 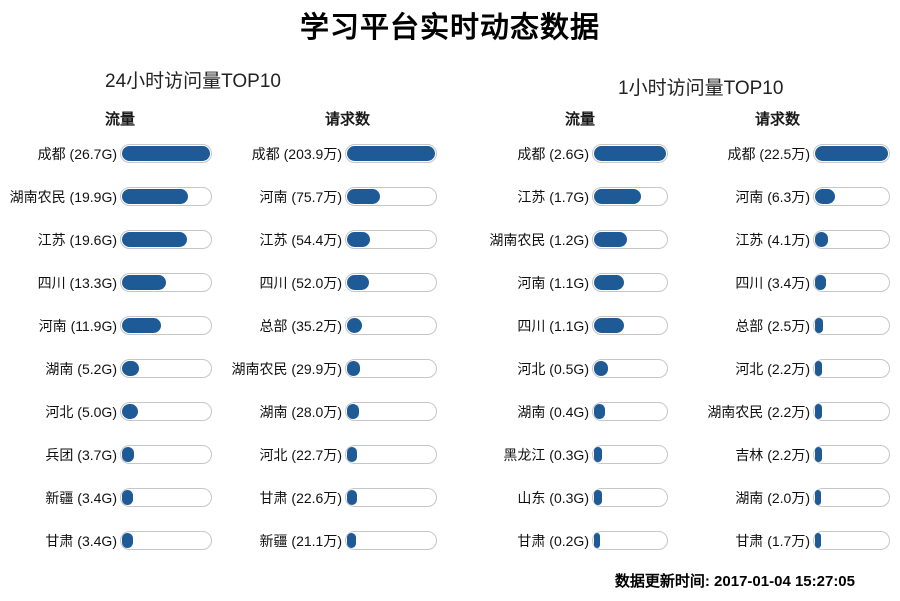 I want to click on bar-row: 甘肃 (0.2G), so click(x=562, y=540).